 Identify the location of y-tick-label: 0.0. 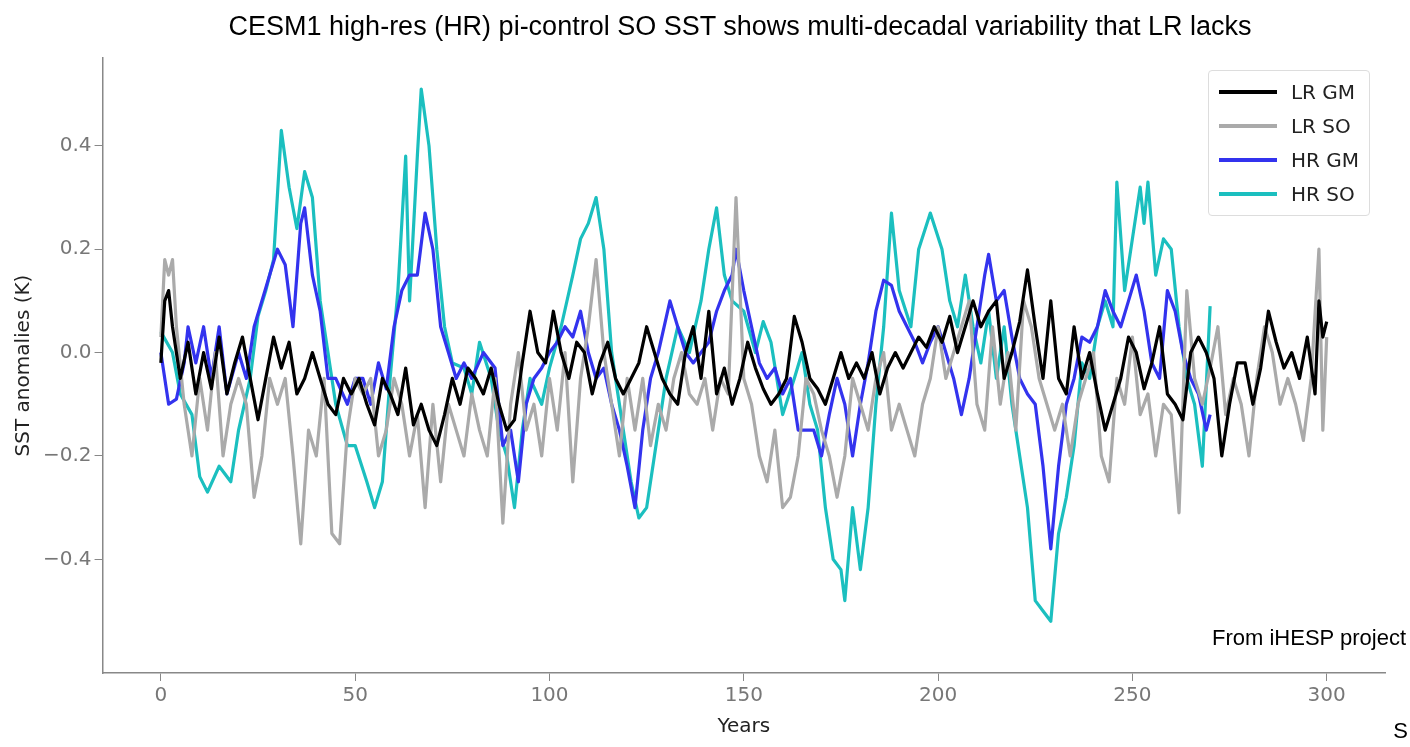
(75, 350).